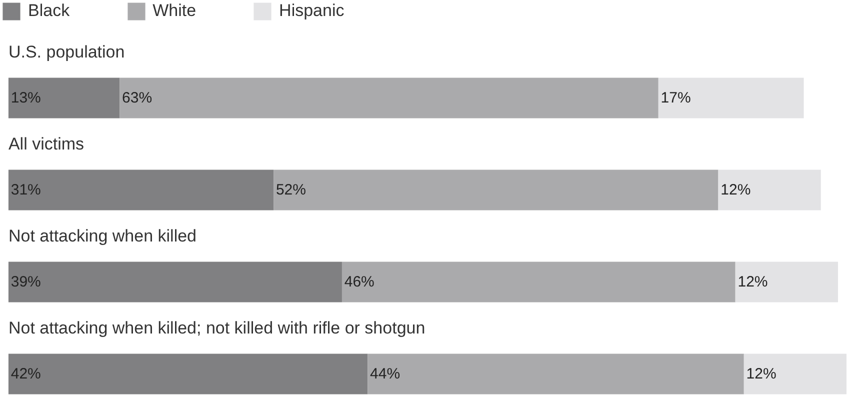 The height and width of the screenshot is (414, 850). What do you see at coordinates (25, 374) in the screenshot?
I see `data-label: 42%` at bounding box center [25, 374].